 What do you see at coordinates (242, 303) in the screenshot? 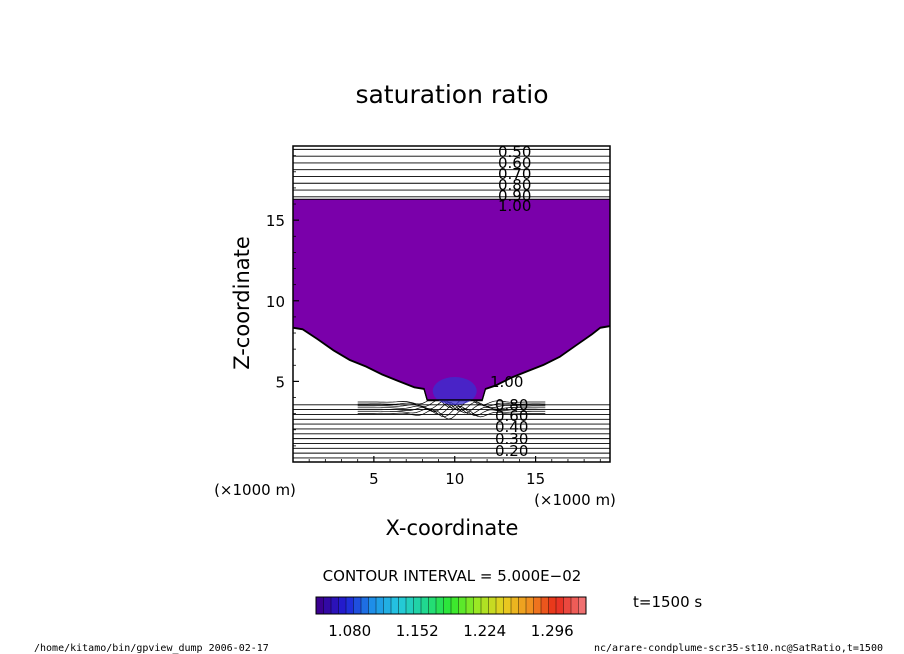
I see `y-axis-label: Z-coordinate` at bounding box center [242, 303].